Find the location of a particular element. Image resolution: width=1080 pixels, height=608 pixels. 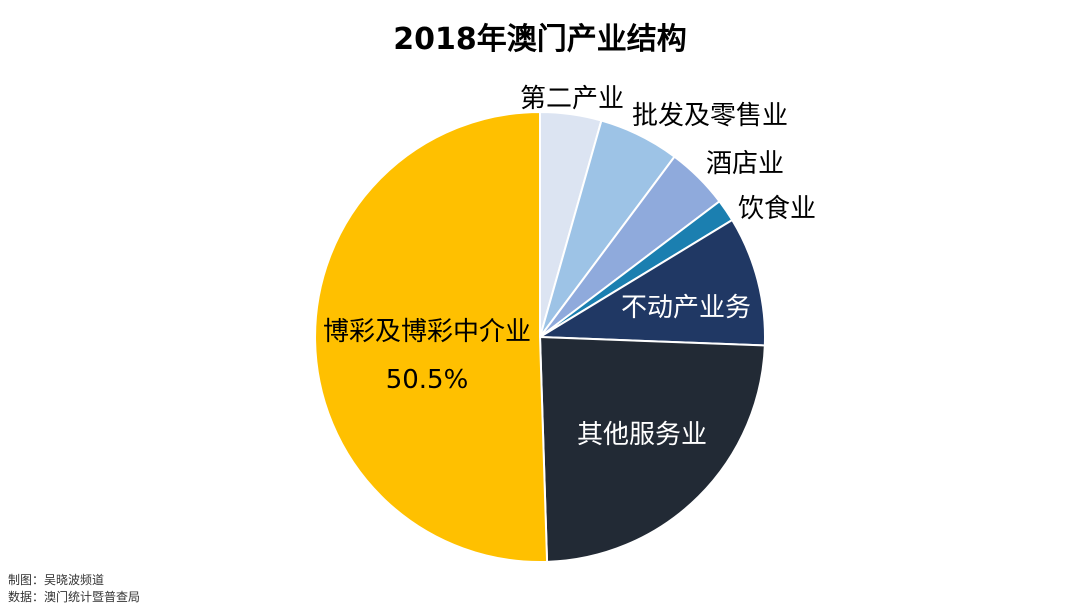

slice-label: 不动产业务 is located at coordinates (686, 308).